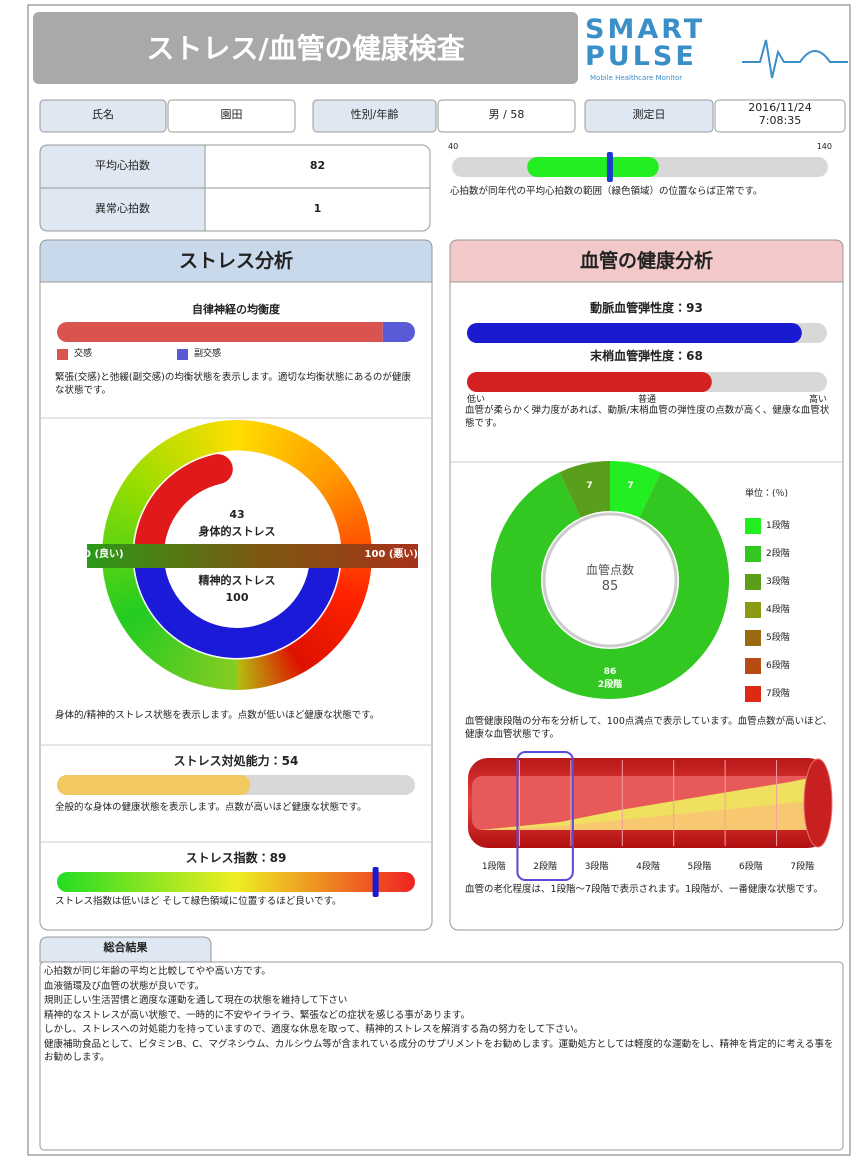 The width and height of the screenshot is (861, 1158). What do you see at coordinates (610, 685) in the screenshot?
I see `donut-major-name: 2段階` at bounding box center [610, 685].